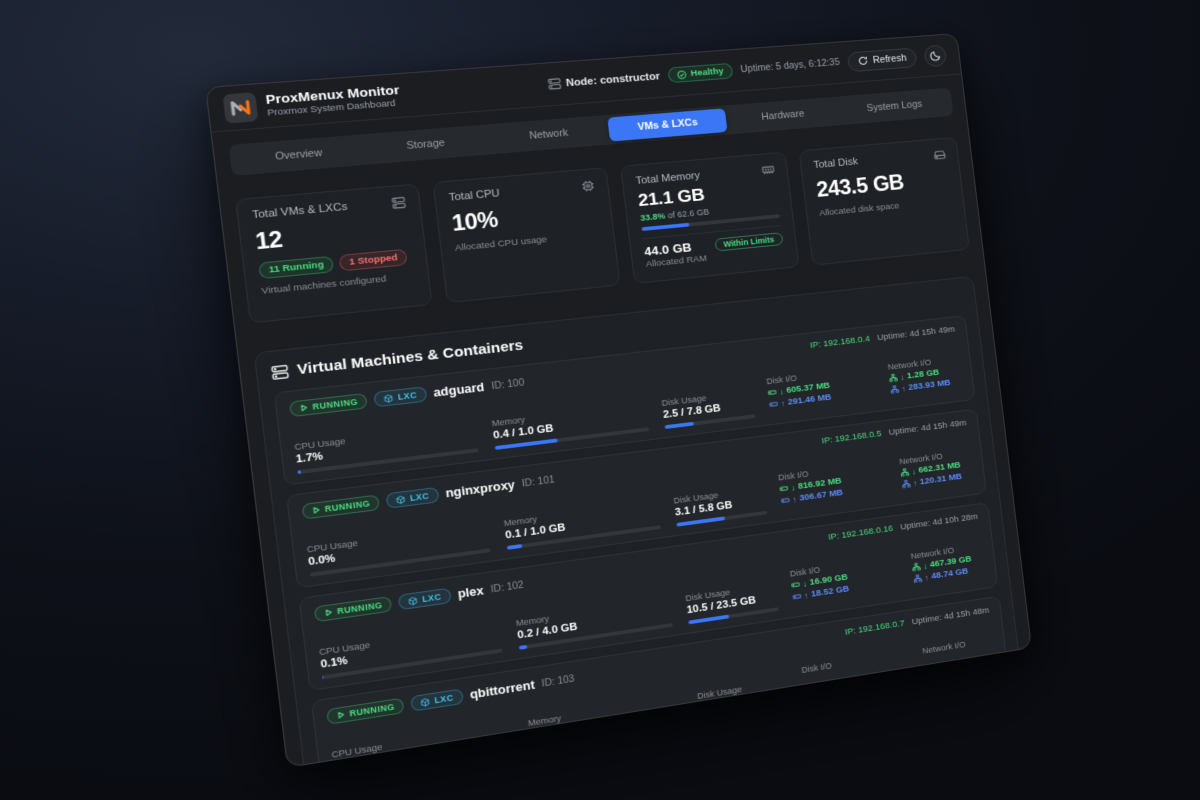 The height and width of the screenshot is (800, 1200). Describe the element at coordinates (474, 195) in the screenshot. I see `stat-title: Total CPU` at that location.